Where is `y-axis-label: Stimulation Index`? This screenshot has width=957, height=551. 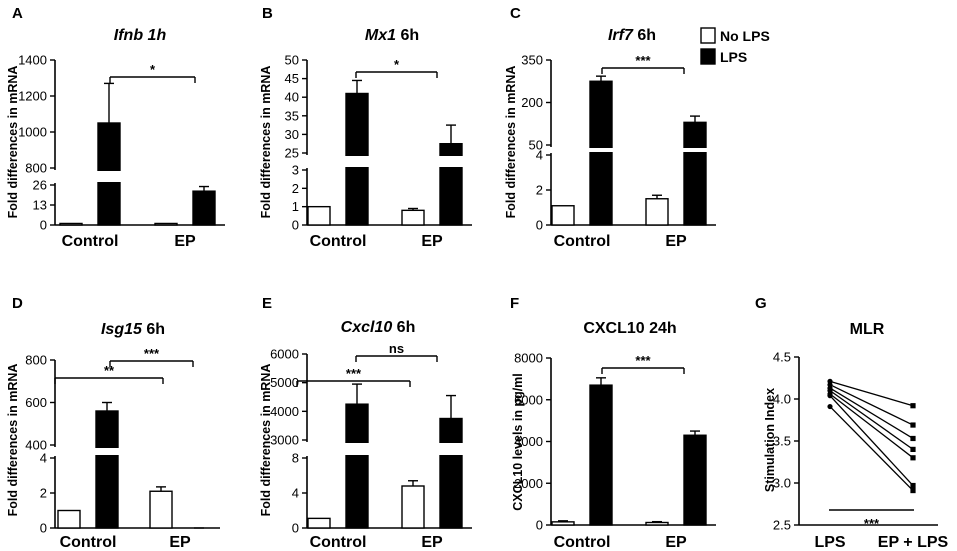
y-axis-label: Stimulation Index is located at coordinates (770, 440).